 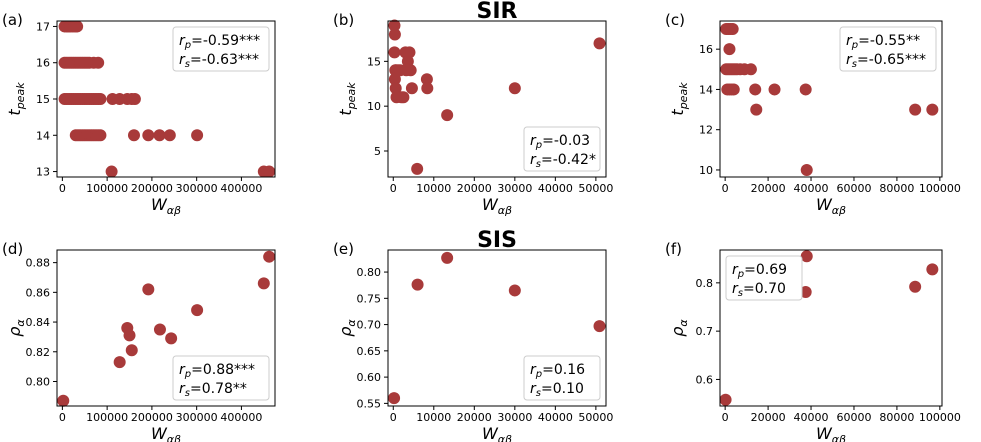 What do you see at coordinates (369, 272) in the screenshot?
I see `y-tick-label: 0.80` at bounding box center [369, 272].